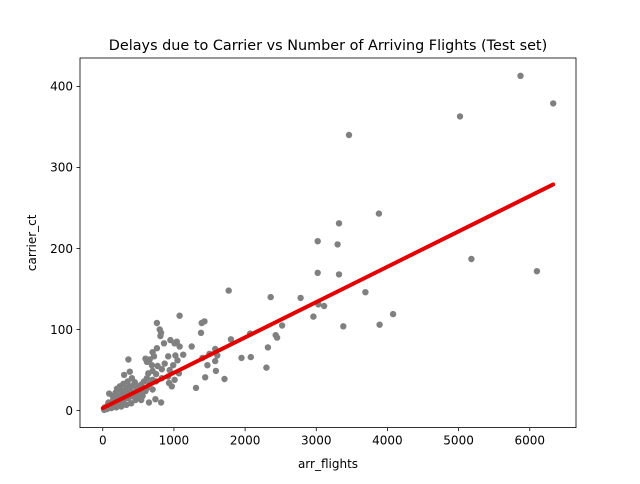 Image resolution: width=640 pixels, height=484 pixels. Describe the element at coordinates (174, 441) in the screenshot. I see `x-tick-label: 1000` at that location.